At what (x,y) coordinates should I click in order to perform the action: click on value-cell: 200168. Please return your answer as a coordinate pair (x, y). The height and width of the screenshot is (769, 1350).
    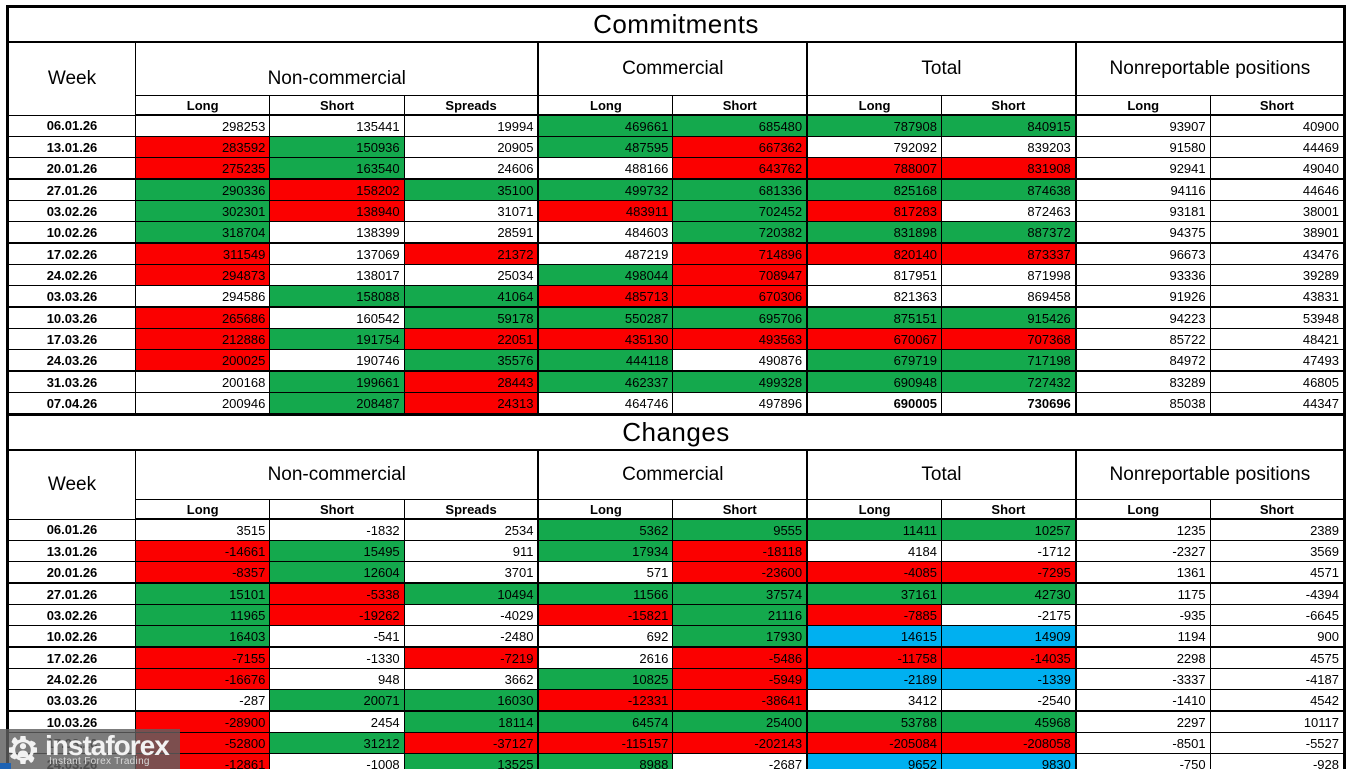
    Looking at the image, I should click on (202, 381).